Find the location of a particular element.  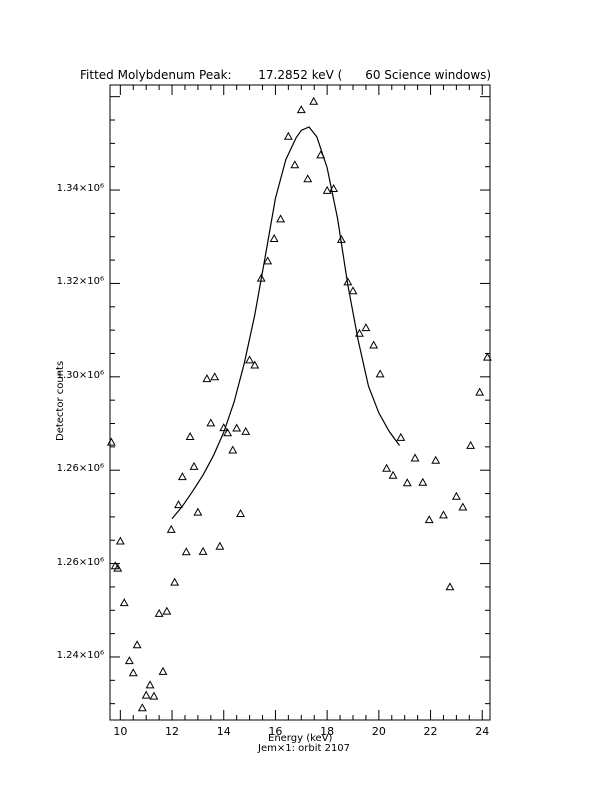

x-tick-label: 14 is located at coordinates (223, 731).